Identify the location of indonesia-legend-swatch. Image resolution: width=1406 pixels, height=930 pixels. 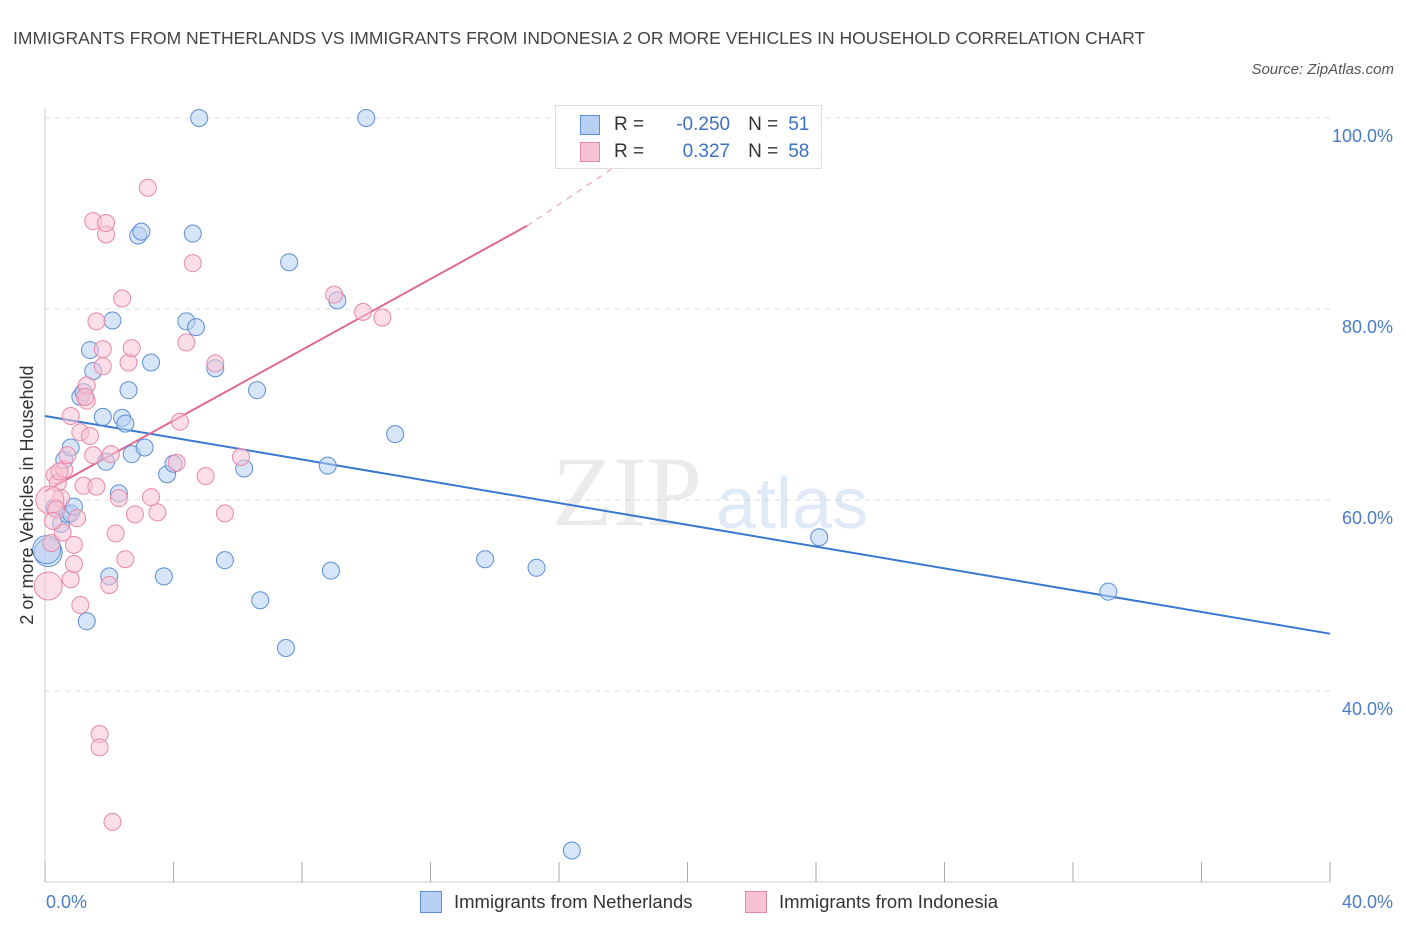
(756, 902).